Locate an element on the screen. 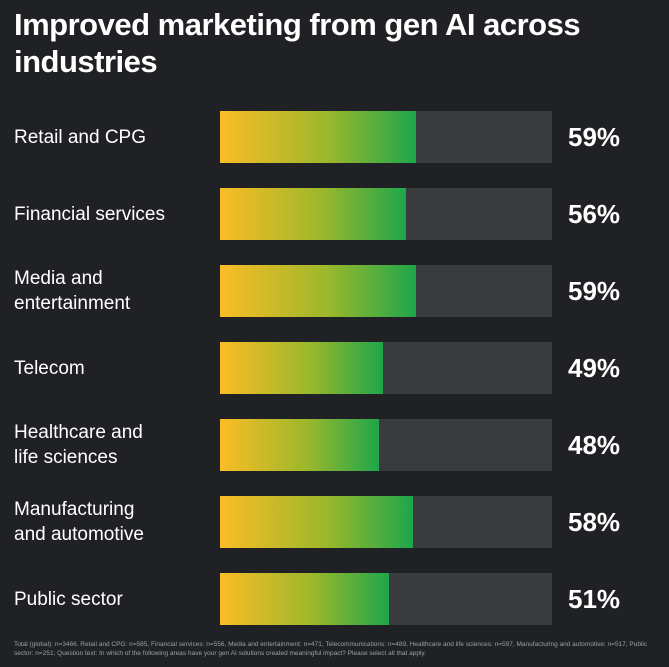 This screenshot has height=667, width=669. category-label: Financial services is located at coordinates (111, 214).